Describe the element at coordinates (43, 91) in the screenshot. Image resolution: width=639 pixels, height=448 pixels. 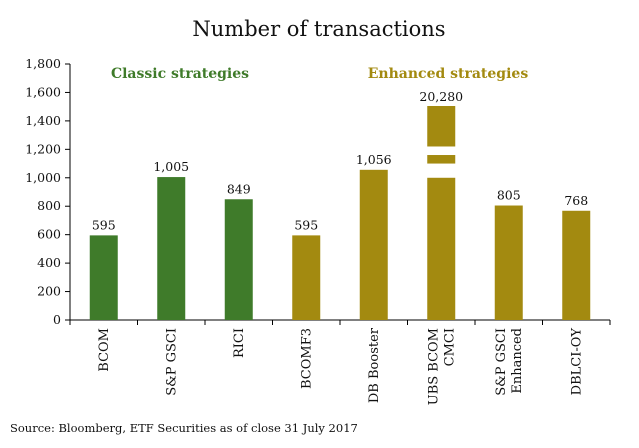
I see `y-tick-label: 1,600` at that location.